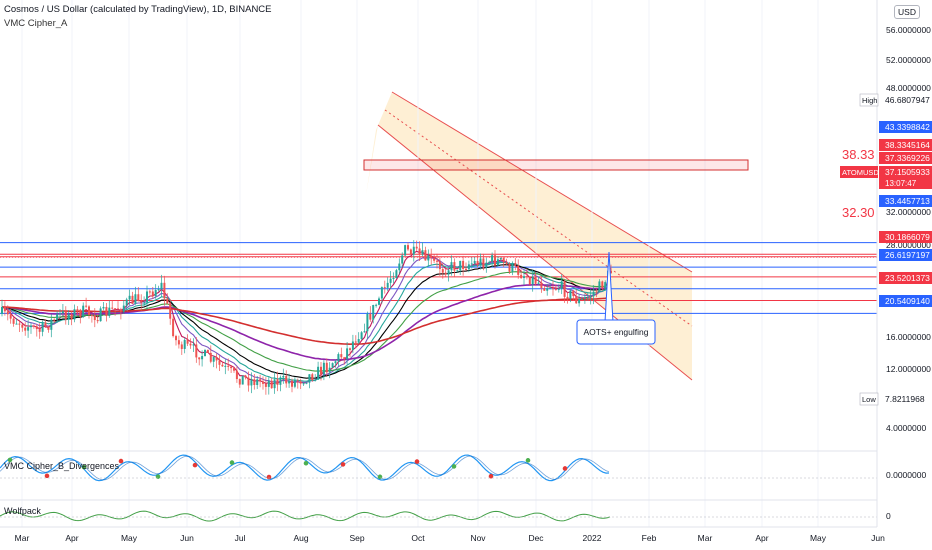 The height and width of the screenshot is (550, 932). Describe the element at coordinates (22, 511) in the screenshot. I see `wolfpack-pane-label: Wolfpack` at that location.